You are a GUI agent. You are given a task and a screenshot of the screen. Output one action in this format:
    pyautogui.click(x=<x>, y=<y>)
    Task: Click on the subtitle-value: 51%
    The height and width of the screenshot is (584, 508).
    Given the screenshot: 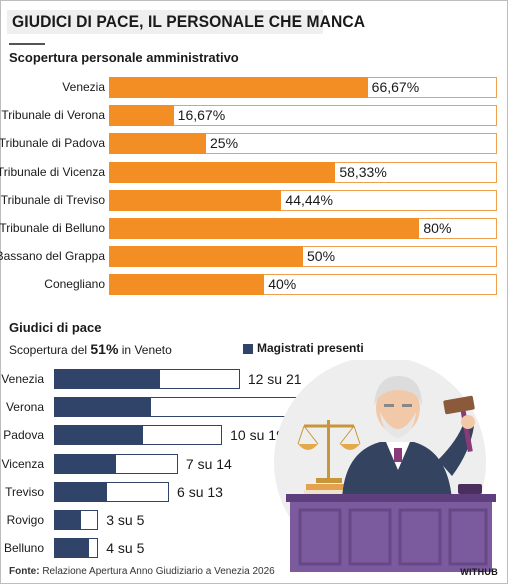 What is the action you would take?
    pyautogui.click(x=104, y=349)
    